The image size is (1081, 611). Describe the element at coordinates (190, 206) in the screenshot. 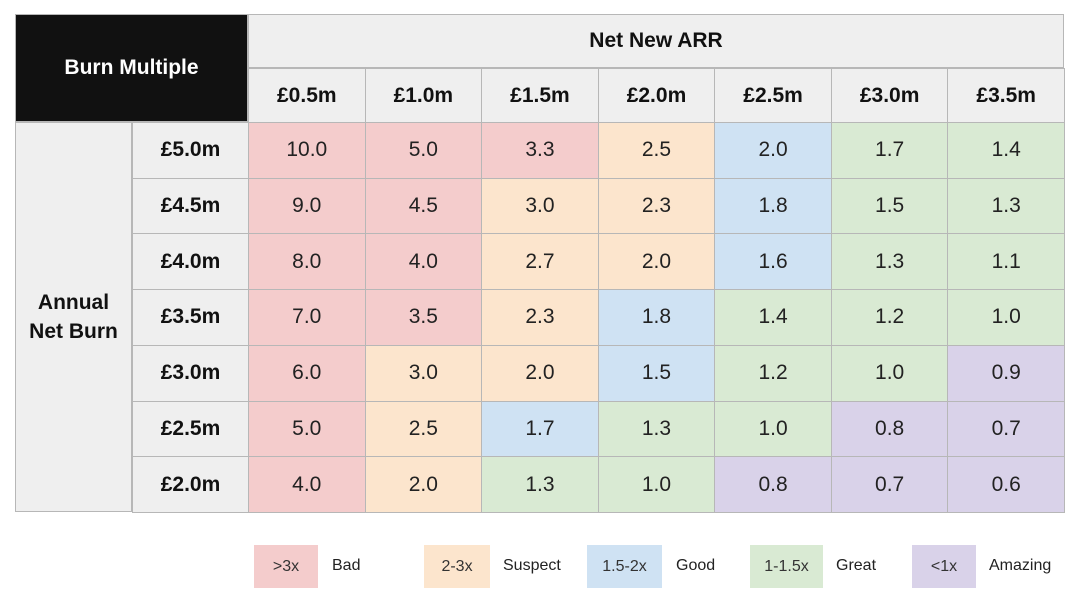

I see `row-header: £4.5m` at that location.